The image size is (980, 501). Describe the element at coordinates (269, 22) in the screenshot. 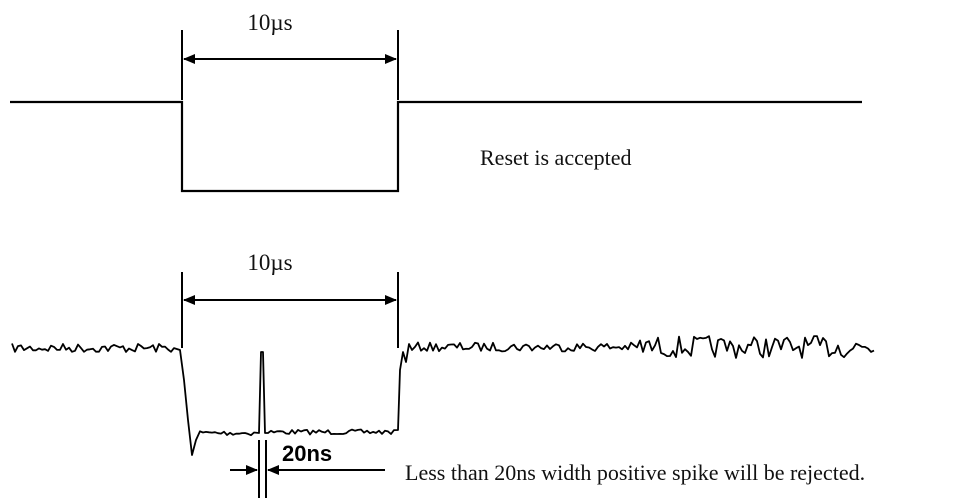

I see `top-width-label: 10µs` at that location.